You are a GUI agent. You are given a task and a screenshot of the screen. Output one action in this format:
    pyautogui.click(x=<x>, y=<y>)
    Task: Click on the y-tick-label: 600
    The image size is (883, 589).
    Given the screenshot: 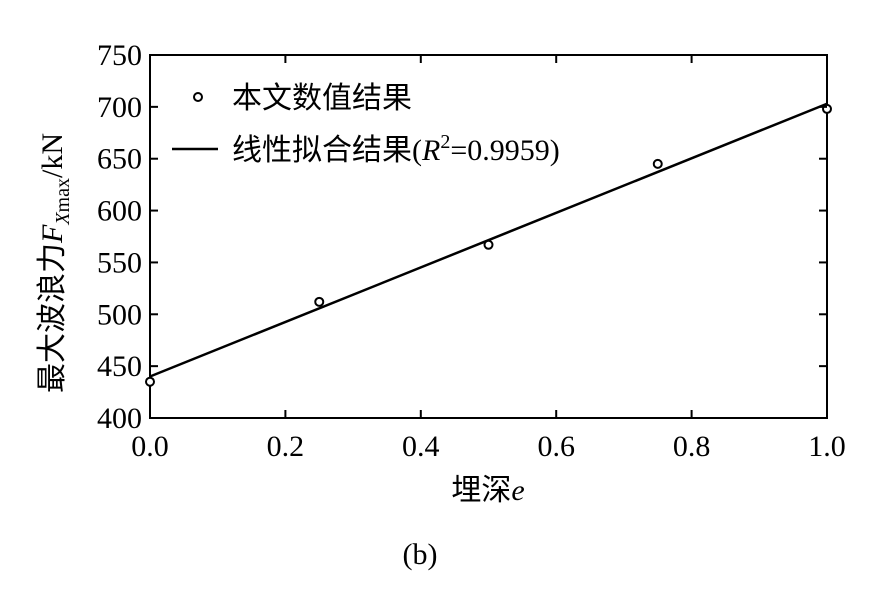 What is the action you would take?
    pyautogui.click(x=119, y=211)
    